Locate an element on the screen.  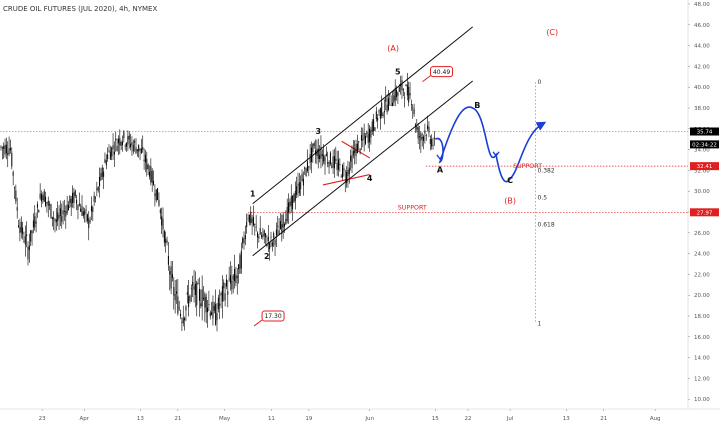
date-tick-label: 13 is located at coordinates (140, 419).